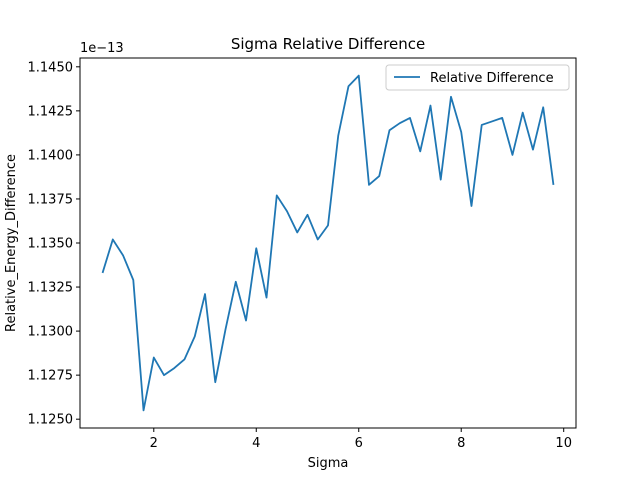 This screenshot has width=640, height=480. I want to click on x-axis-title: Sigma, so click(328, 463).